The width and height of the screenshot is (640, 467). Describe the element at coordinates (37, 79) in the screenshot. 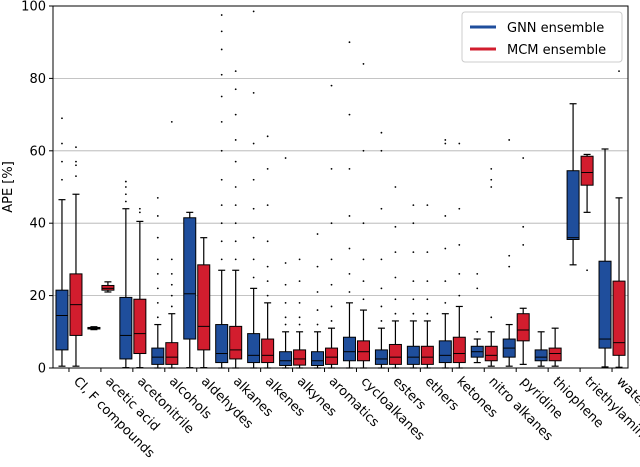

I see `y-tick-label-80: 80` at that location.